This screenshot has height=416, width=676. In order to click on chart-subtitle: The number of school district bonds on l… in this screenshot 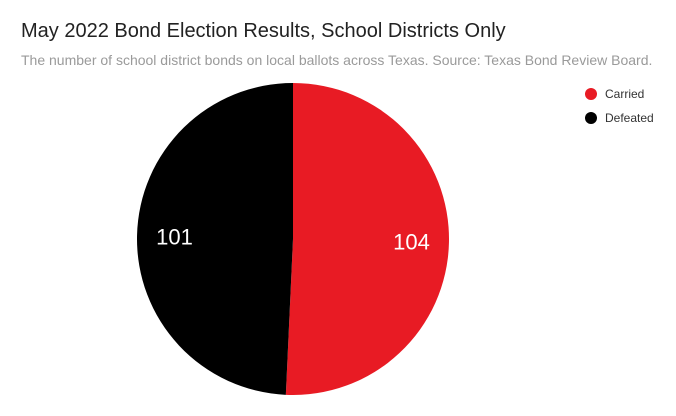, I will do `click(337, 60)`.